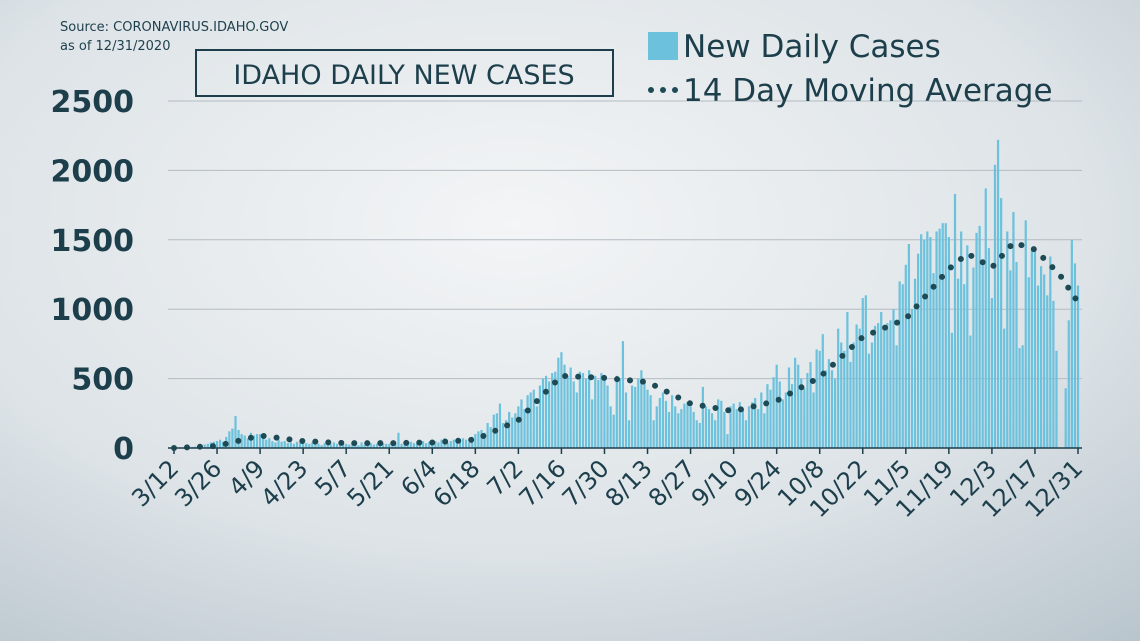 The image size is (1140, 641). I want to click on y-tick-label: 0, so click(123, 449).